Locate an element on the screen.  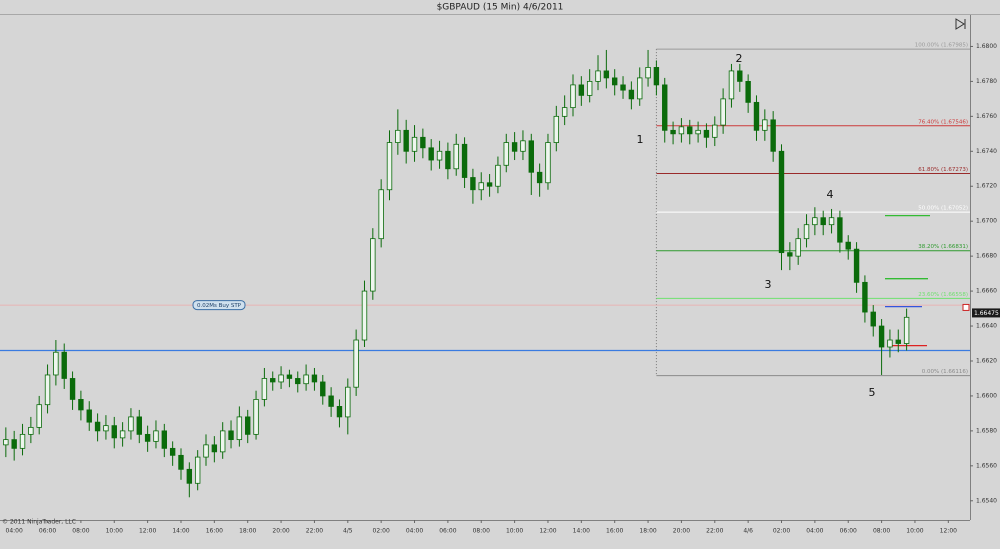
y-tick-label: 1.6780 is located at coordinates (986, 81).